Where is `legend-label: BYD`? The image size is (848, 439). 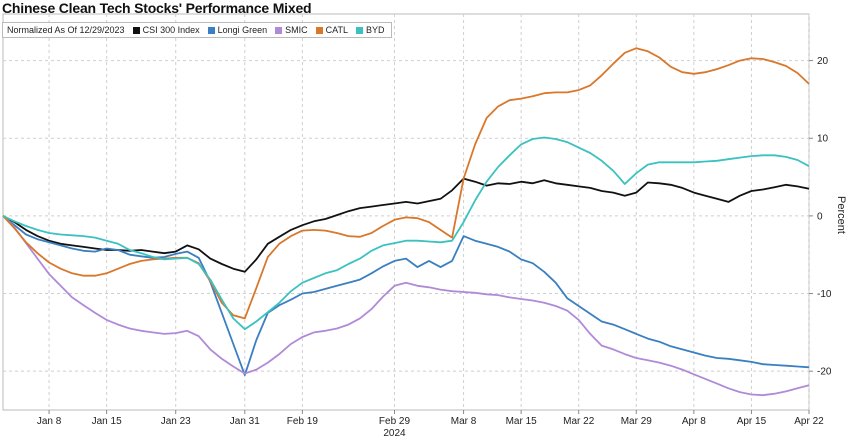
legend-label: BYD is located at coordinates (375, 30).